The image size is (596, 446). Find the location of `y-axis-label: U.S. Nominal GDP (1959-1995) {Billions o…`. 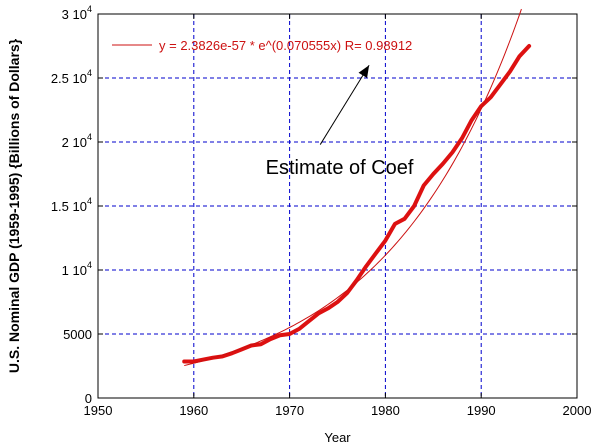

y-axis-label: U.S. Nominal GDP (1959-1995) {Billions o… is located at coordinates (14, 205).